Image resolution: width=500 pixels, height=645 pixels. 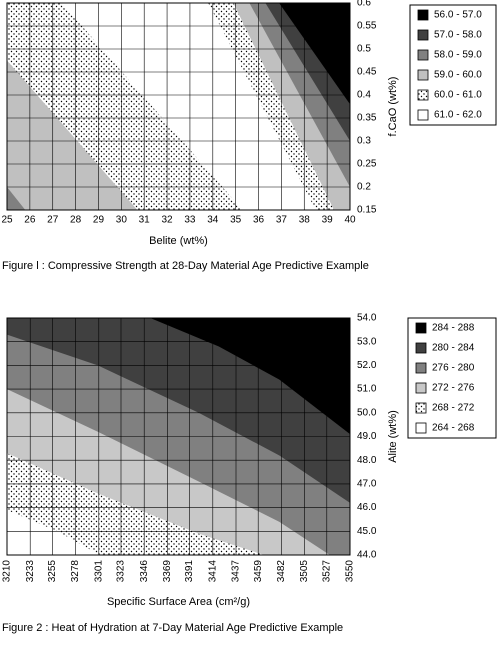 I want to click on x-tick-label: 3391, so click(x=189, y=571).